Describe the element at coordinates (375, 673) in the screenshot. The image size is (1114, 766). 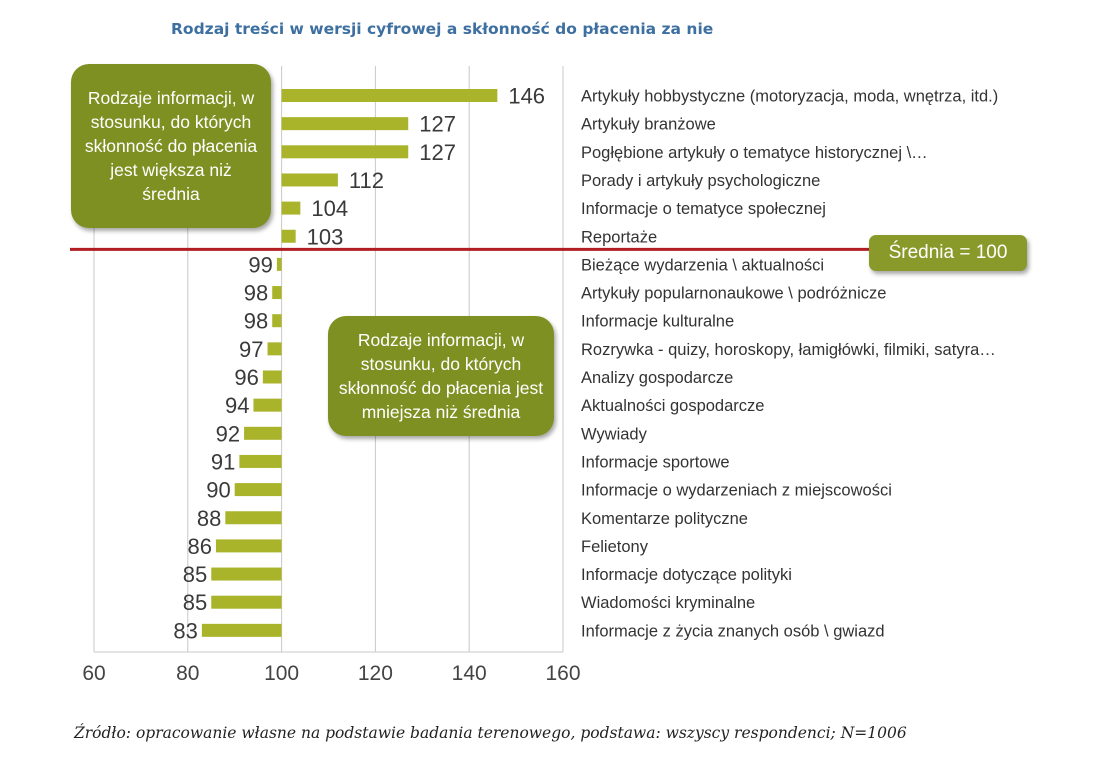
I see `x-tick-label: 120` at that location.